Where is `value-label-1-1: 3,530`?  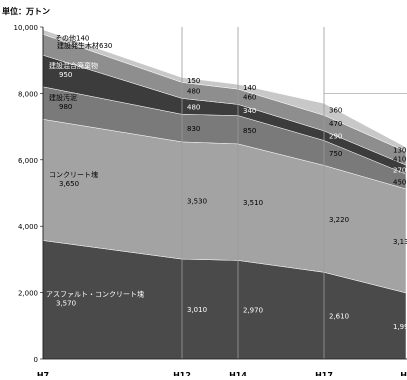 value-label-1-1: 3,530 is located at coordinates (197, 201).